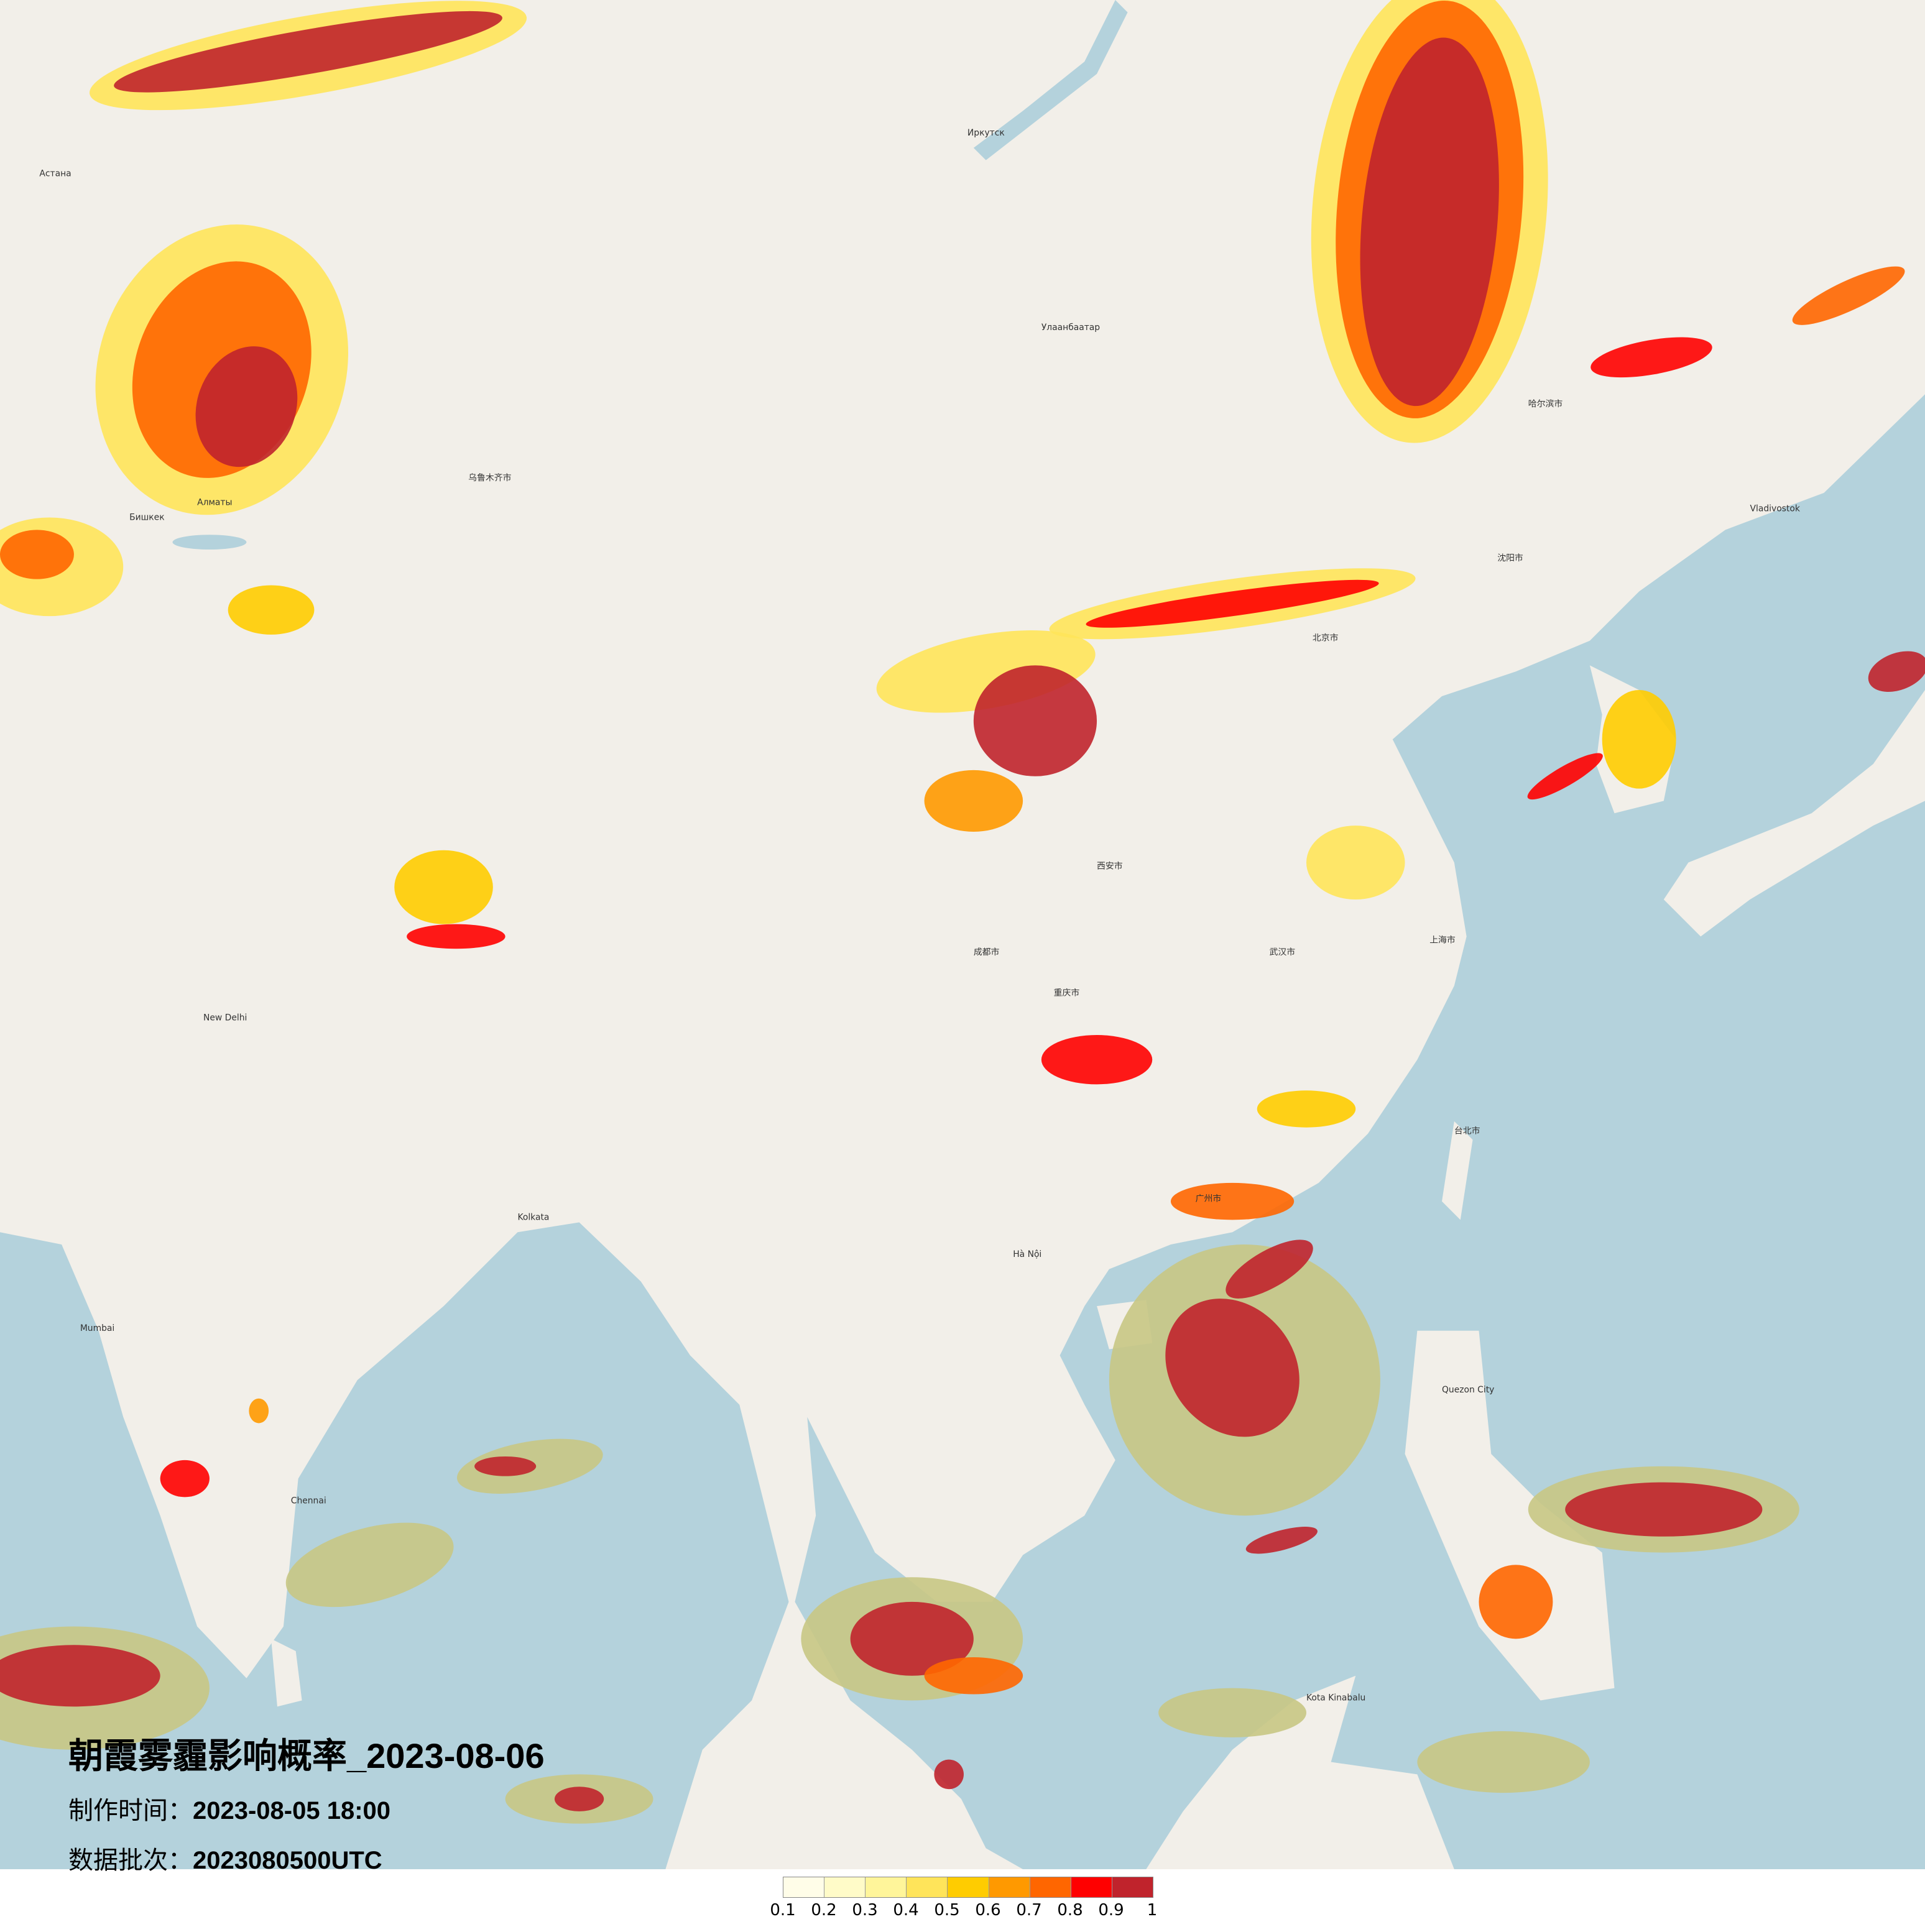 The image size is (1925, 1932). I want to click on city-label: Kota Kinabalu, so click(1335, 1698).